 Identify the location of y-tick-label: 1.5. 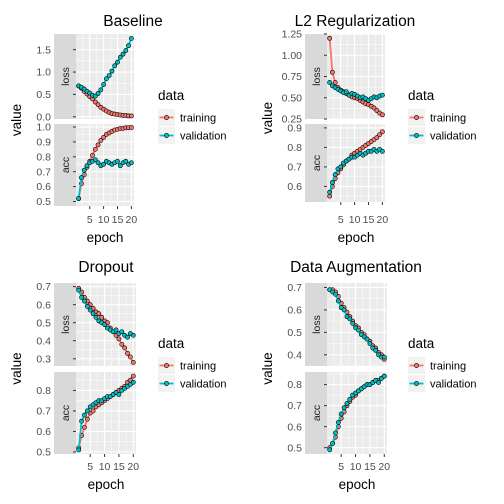
(43, 50).